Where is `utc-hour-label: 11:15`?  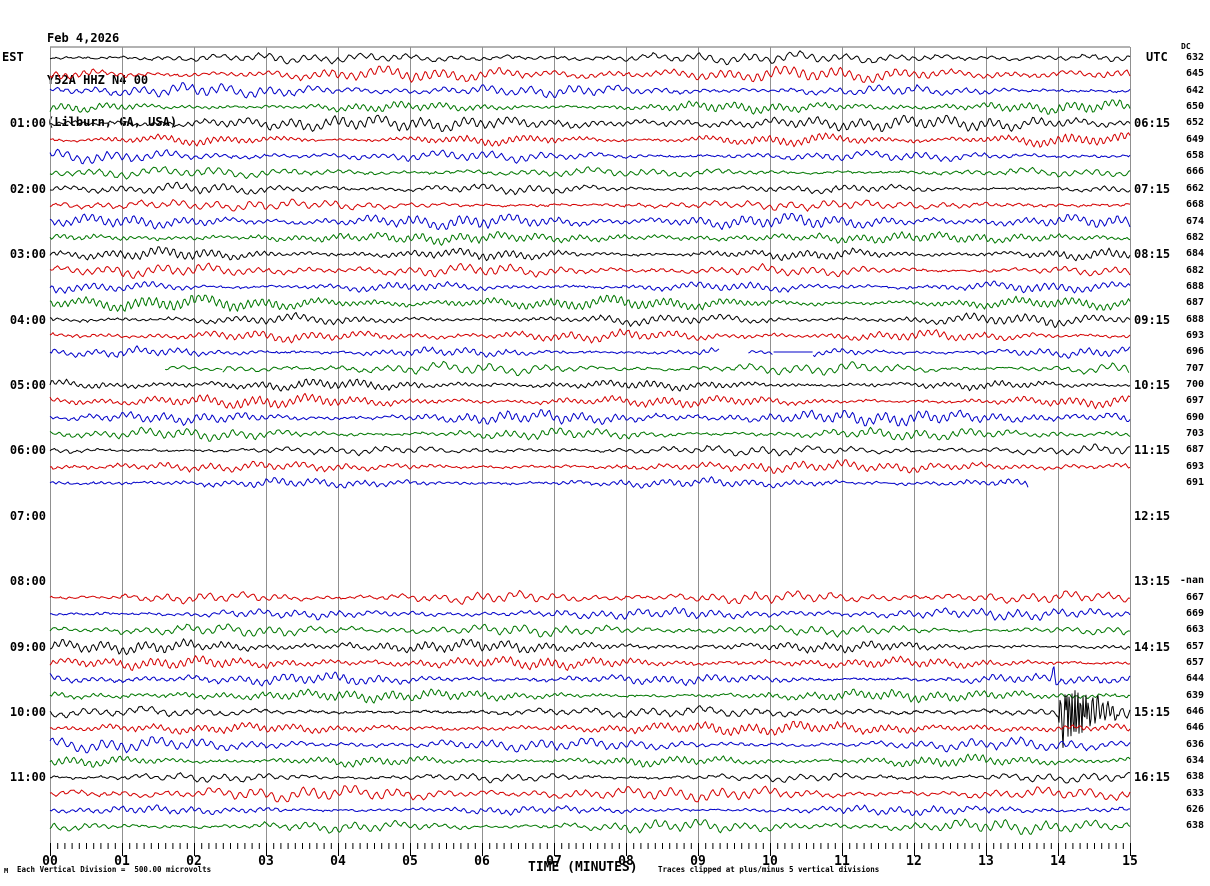
utc-hour-label: 11:15 is located at coordinates (1152, 450).